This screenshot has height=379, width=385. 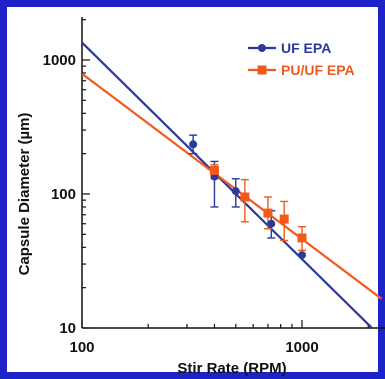 I want to click on x-axis-title: Stir Rate (RPM), so click(x=231, y=368).